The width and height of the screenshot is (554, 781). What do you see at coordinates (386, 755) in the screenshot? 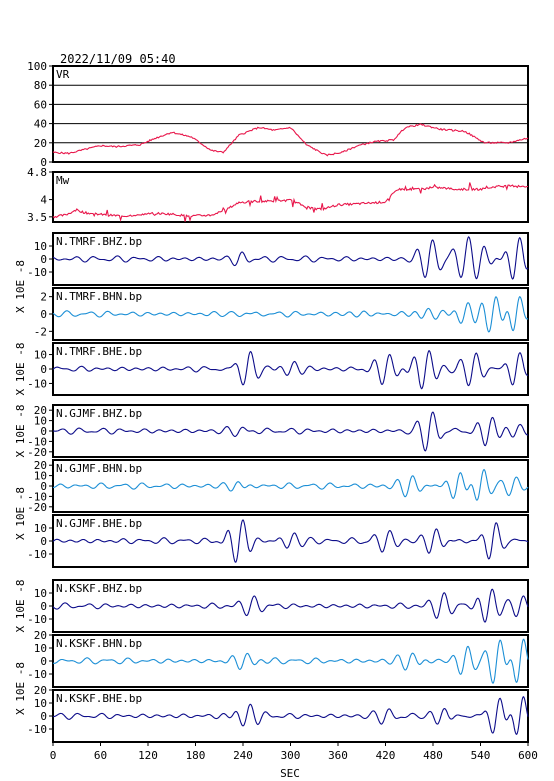
I see `x-tick-label: 420` at bounding box center [386, 755].